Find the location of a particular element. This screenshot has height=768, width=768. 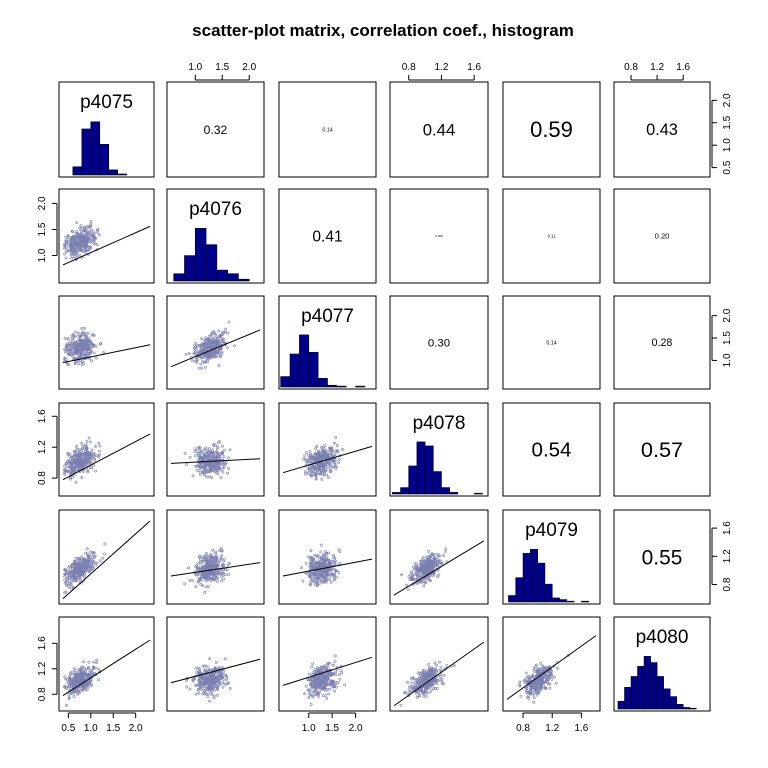

tick-label: 0.8 is located at coordinates (42, 478).